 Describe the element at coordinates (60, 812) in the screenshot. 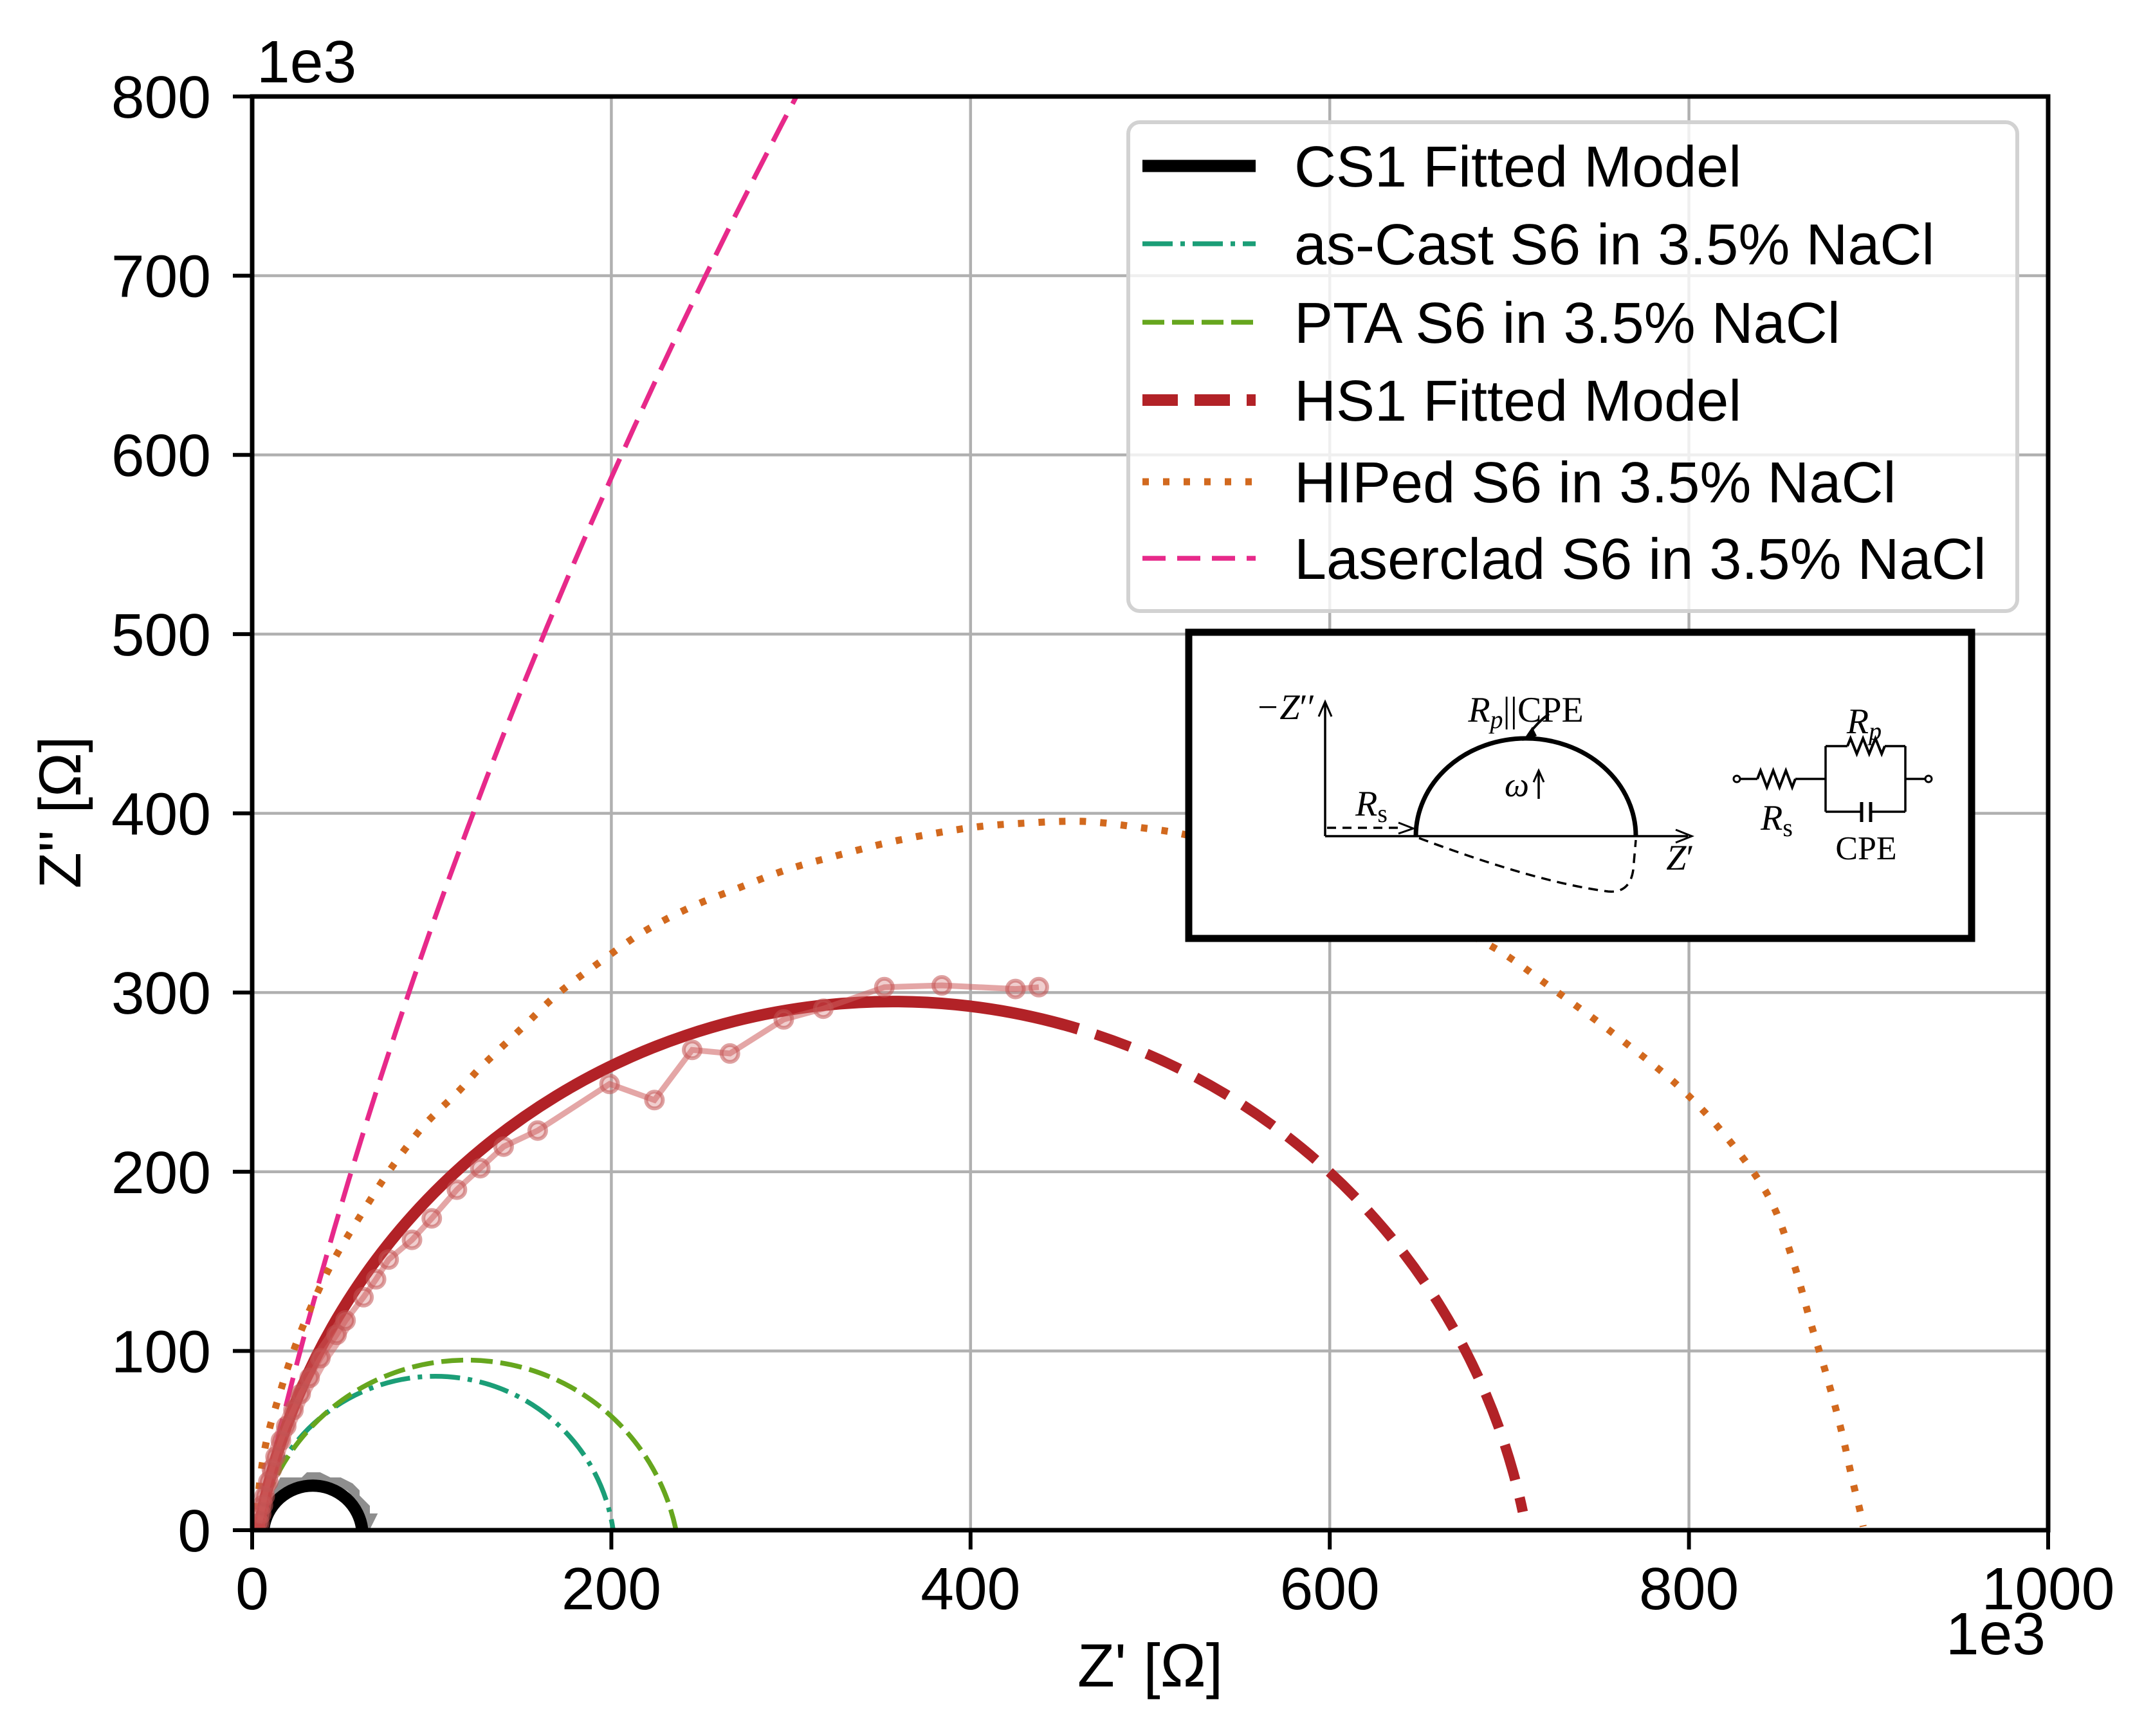

I see `svg-text: Z'' [Ω]` at that location.